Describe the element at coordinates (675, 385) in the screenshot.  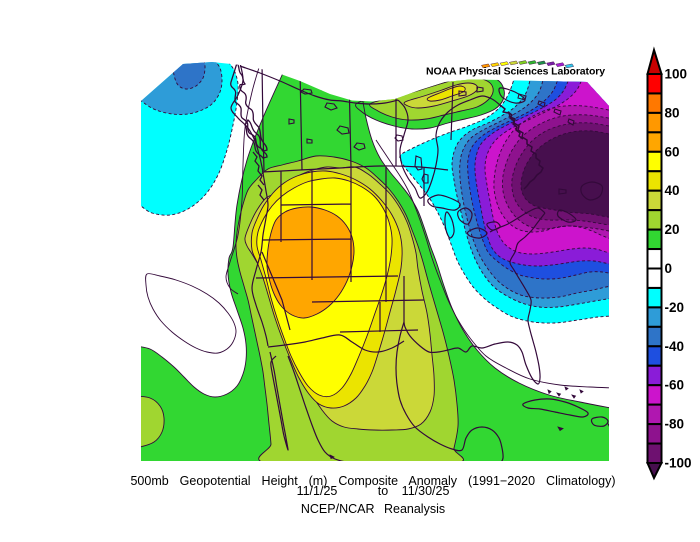
I see `svg-text: -60` at that location.